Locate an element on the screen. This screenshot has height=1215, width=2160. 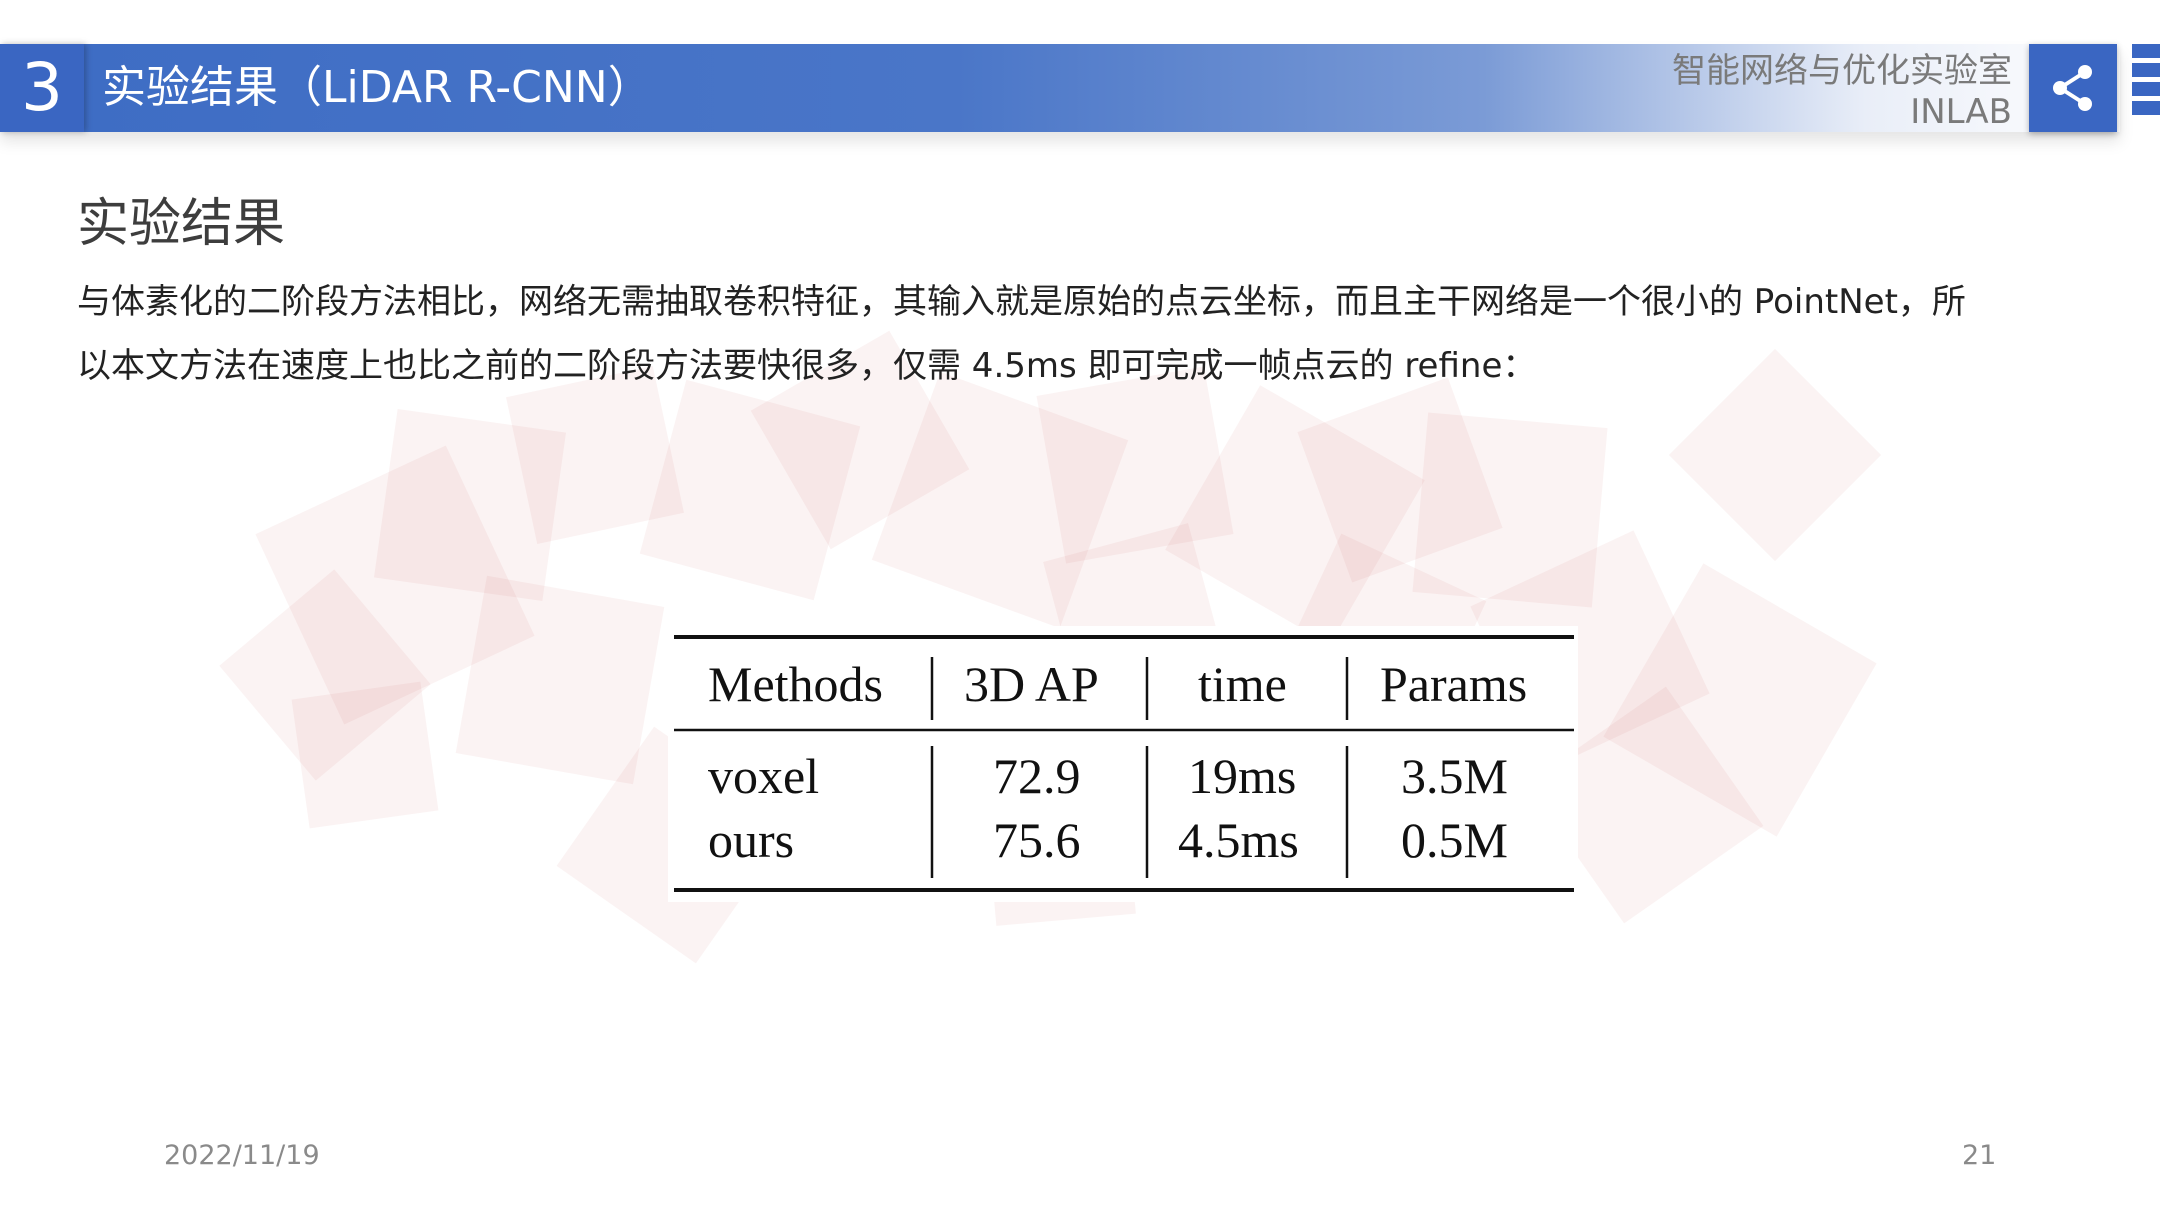
content-heading: 实验结果 is located at coordinates (181, 224).